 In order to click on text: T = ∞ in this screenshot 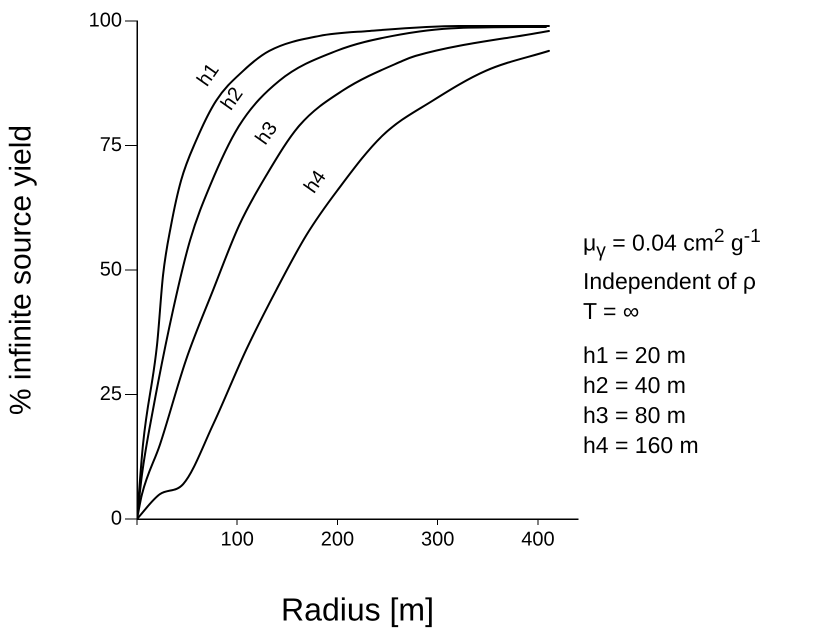, I will do `click(611, 311)`.